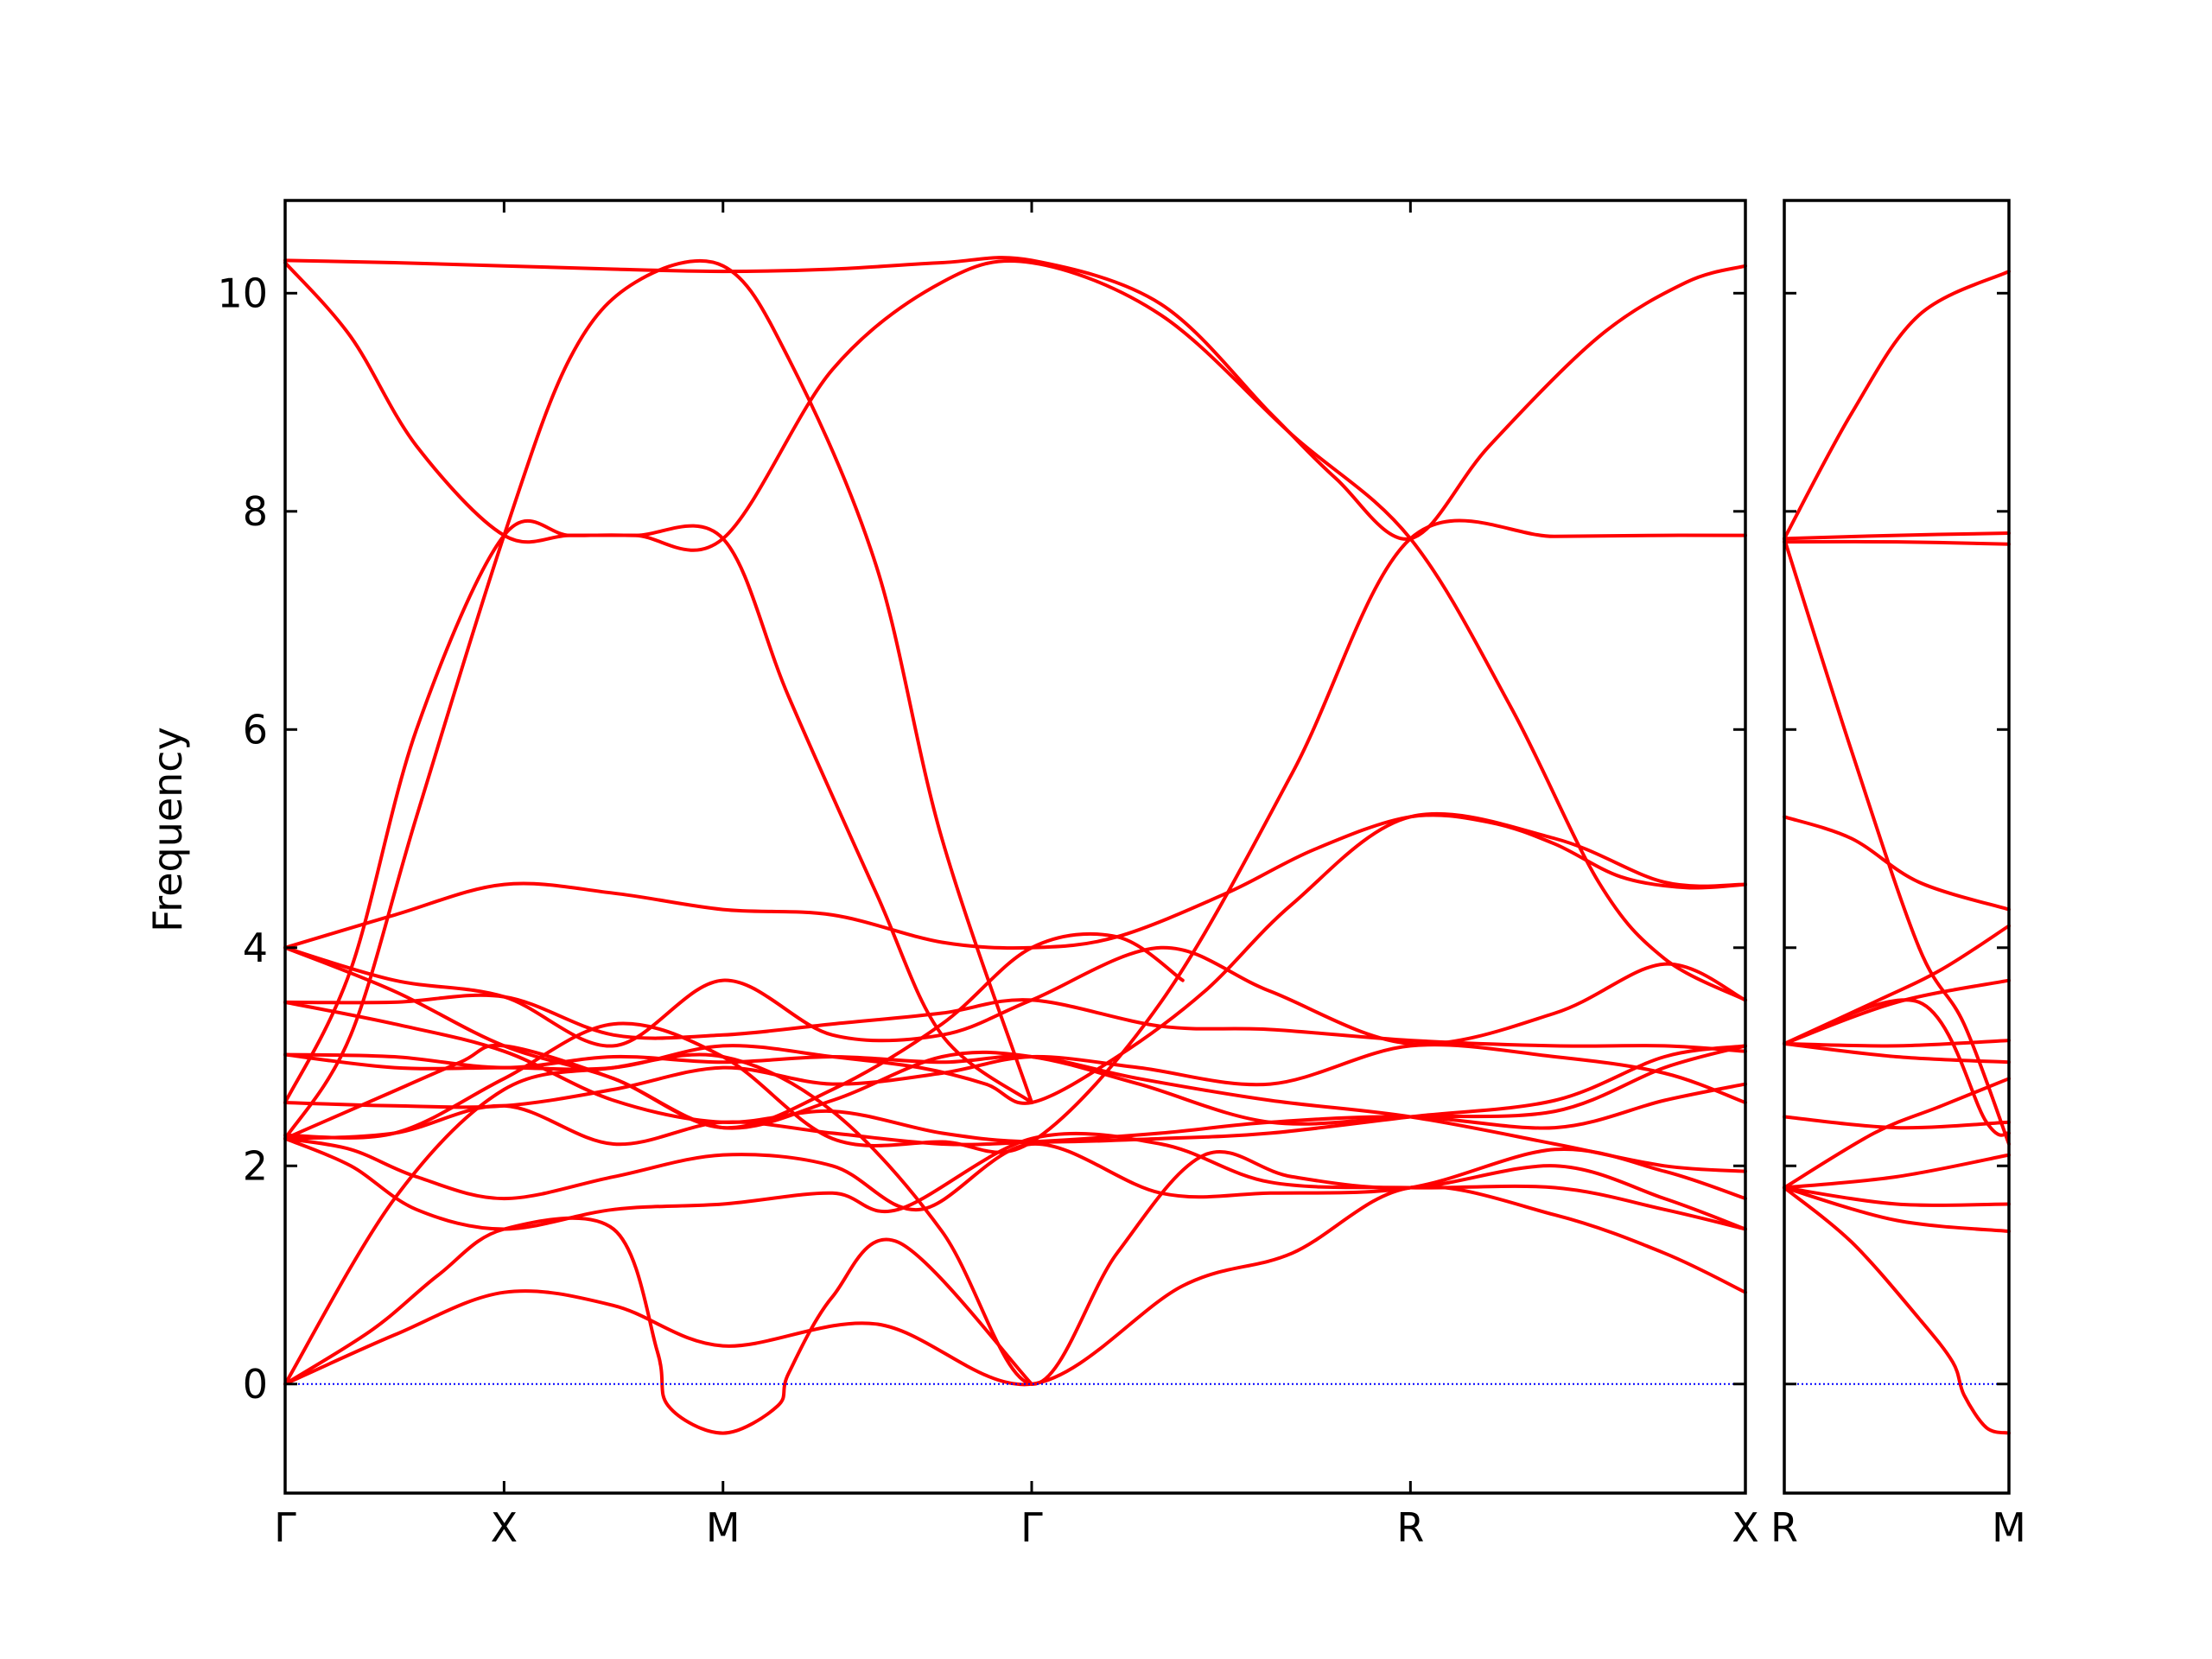 This screenshot has width=2212, height=1659. What do you see at coordinates (242, 293) in the screenshot?
I see `ytick-label-5: 10` at bounding box center [242, 293].